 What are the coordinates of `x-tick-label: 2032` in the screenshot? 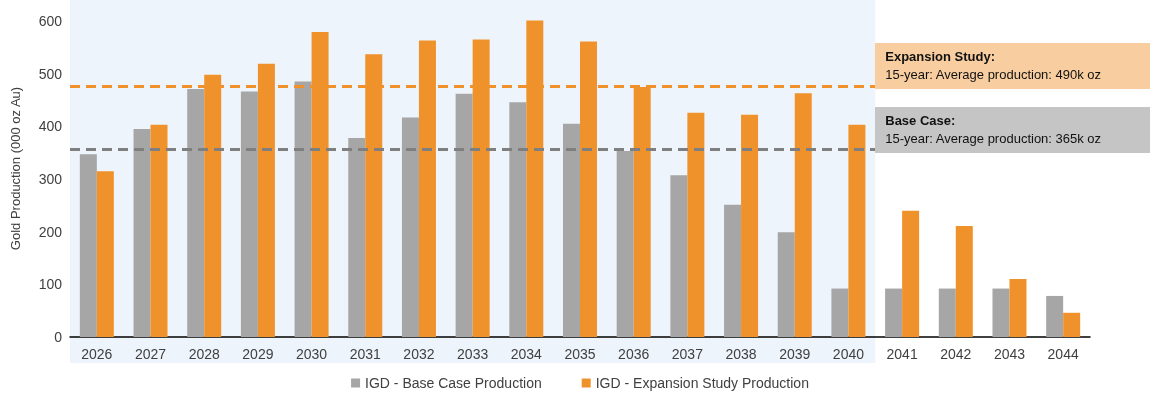 It's located at (419, 354).